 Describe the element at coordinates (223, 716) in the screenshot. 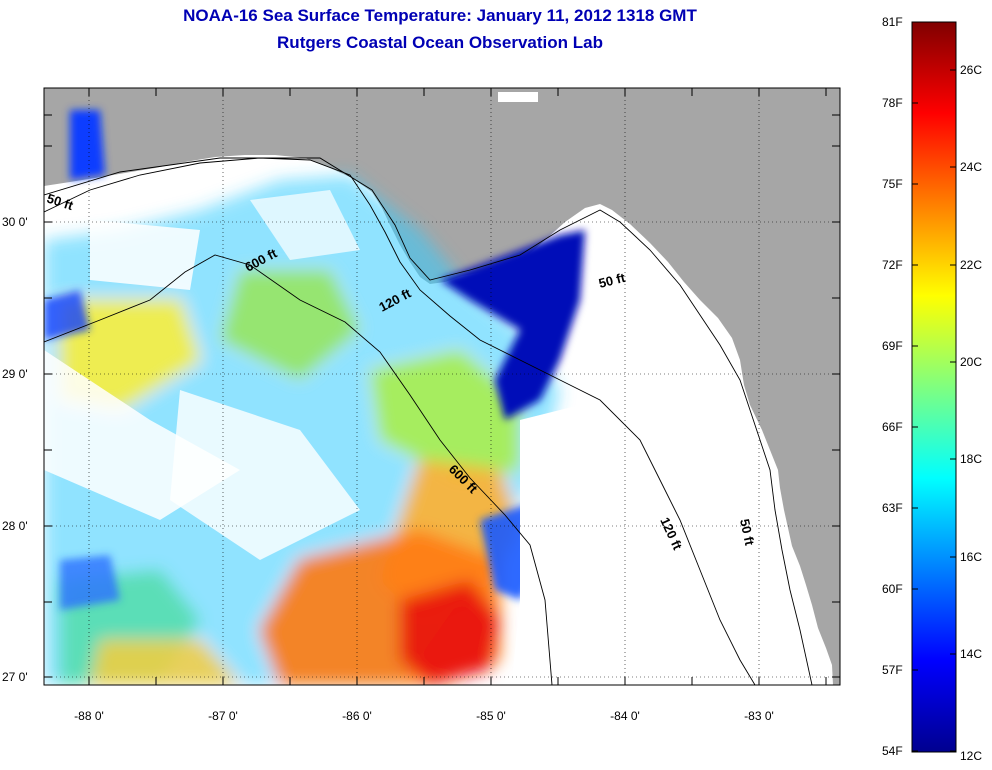

I see `lon-tick-label: -87 0'` at that location.